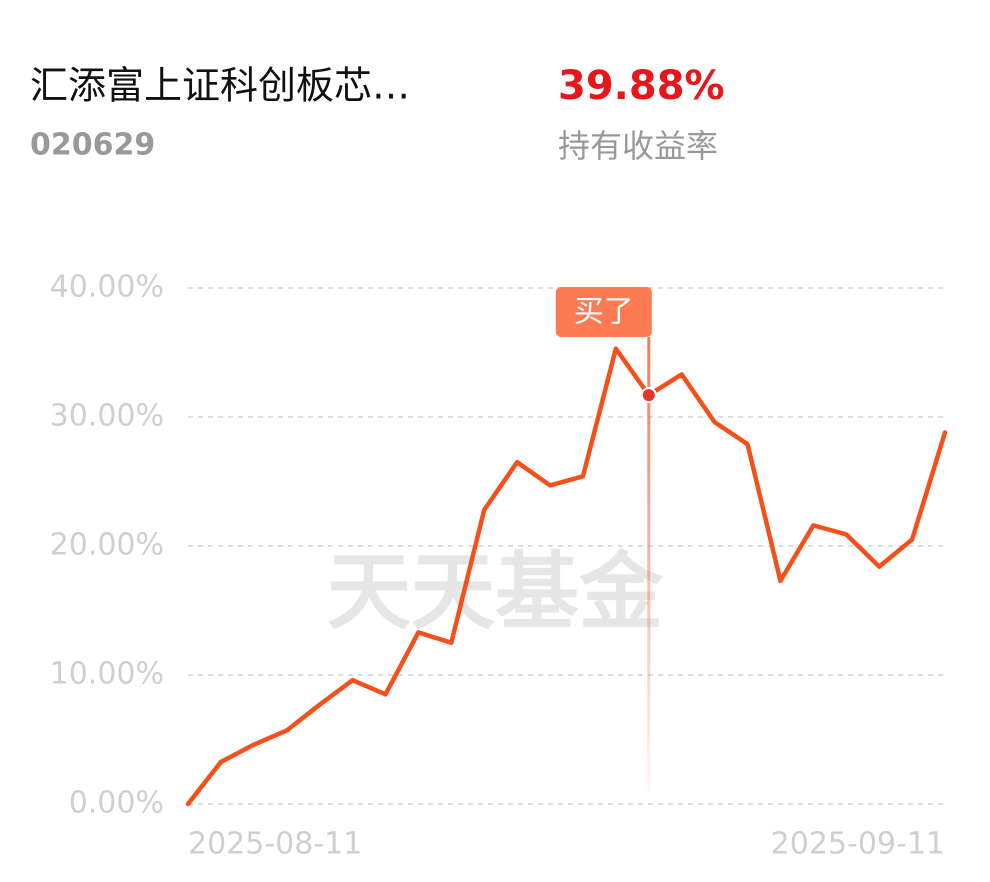  Describe the element at coordinates (107, 545) in the screenshot. I see `y-tick-label: 20.00%` at that location.